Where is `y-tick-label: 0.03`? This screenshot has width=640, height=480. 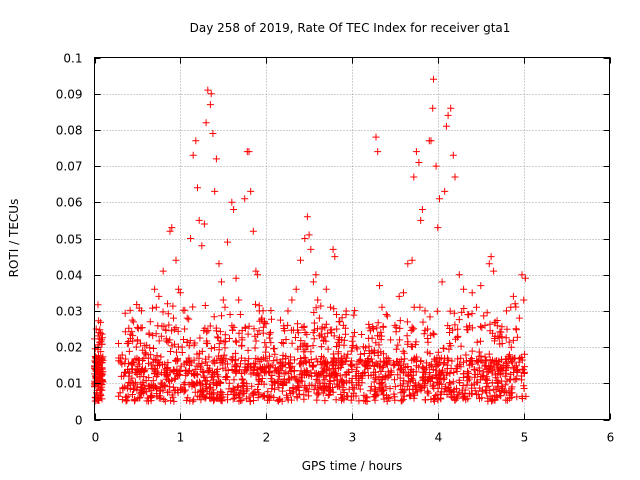
y-tick-label: 0.03 is located at coordinates (69, 312).